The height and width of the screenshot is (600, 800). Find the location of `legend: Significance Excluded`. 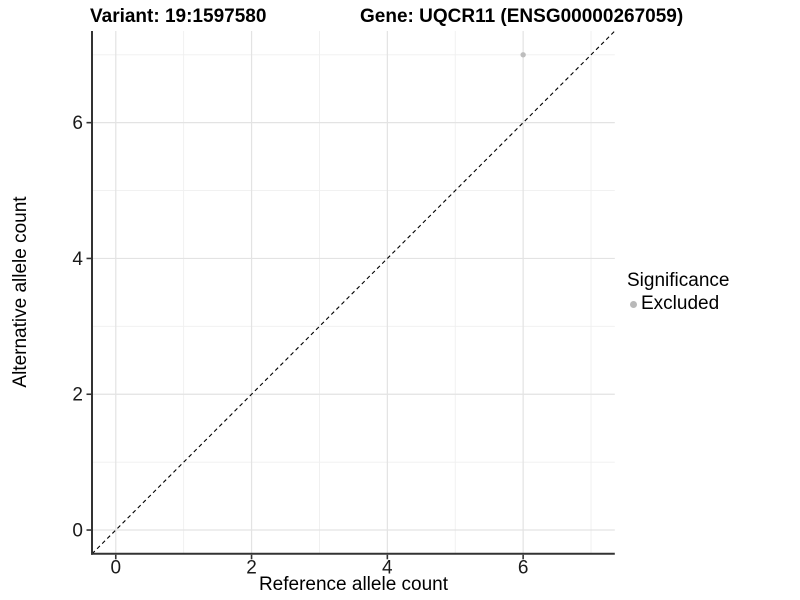

legend: Significance Excluded is located at coordinates (678, 292).